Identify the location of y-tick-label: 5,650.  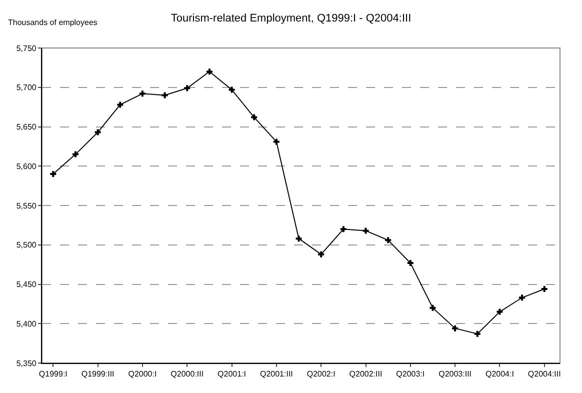
(26, 127).